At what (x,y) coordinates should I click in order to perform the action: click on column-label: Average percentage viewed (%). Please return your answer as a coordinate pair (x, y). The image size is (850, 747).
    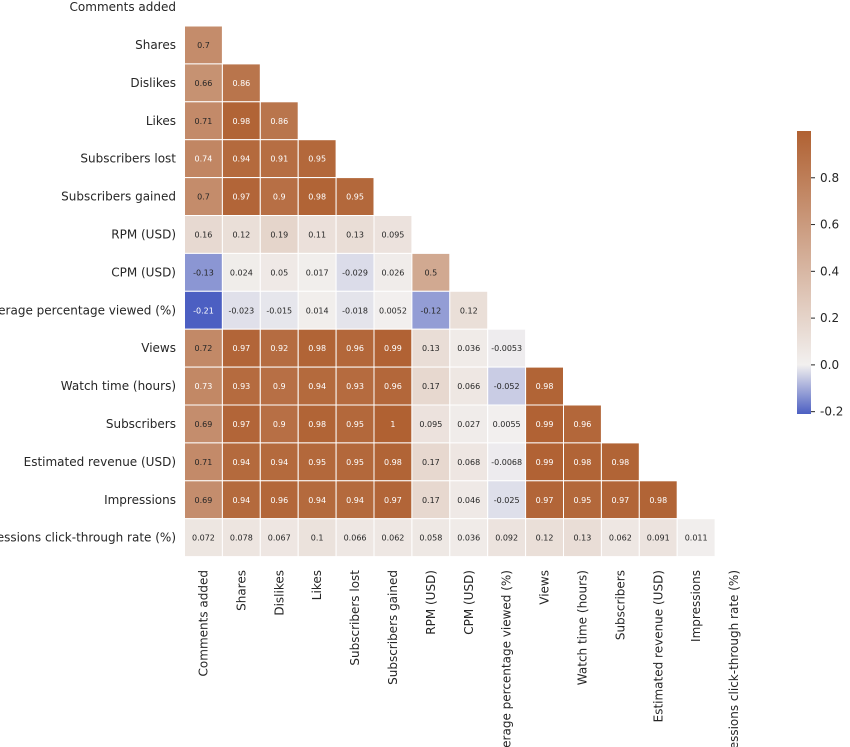
    Looking at the image, I should click on (507, 658).